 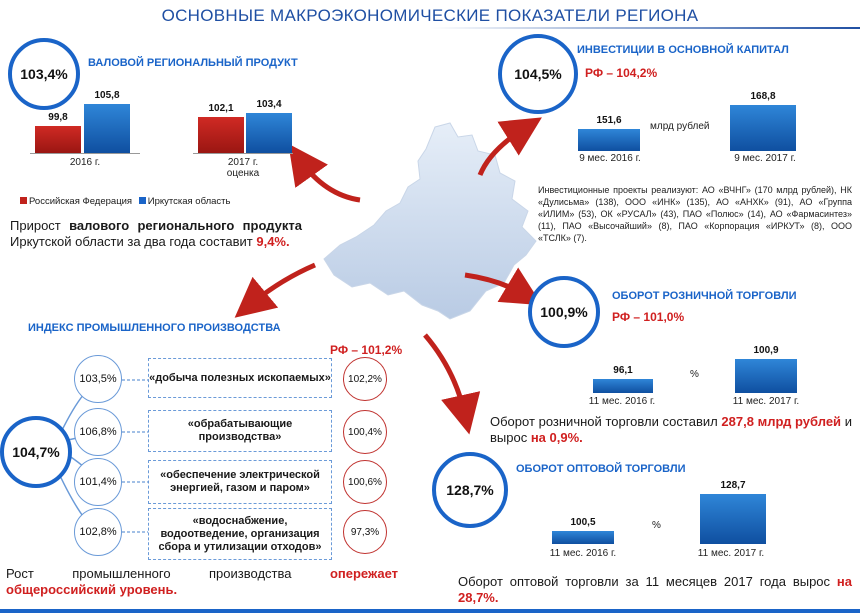 What do you see at coordinates (142, 200) in the screenshot?
I see `legend-io-swatch` at bounding box center [142, 200].